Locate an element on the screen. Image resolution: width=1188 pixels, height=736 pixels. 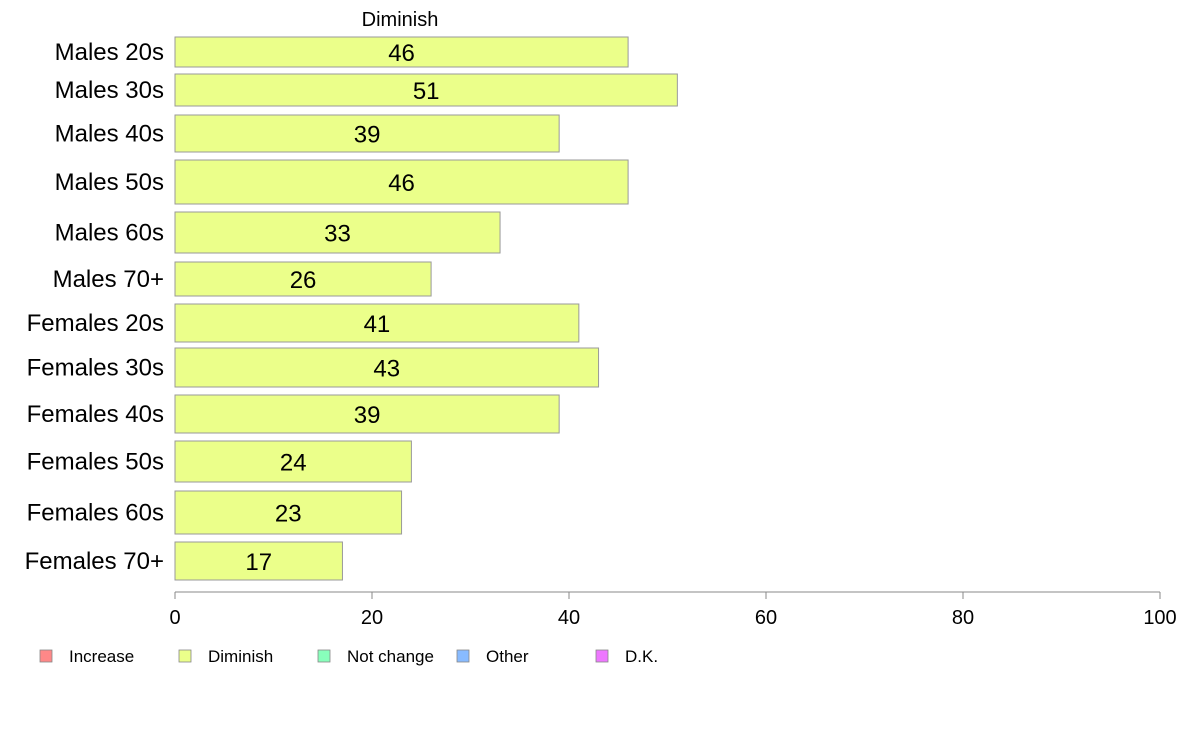
data-label: 24 is located at coordinates (293, 463).